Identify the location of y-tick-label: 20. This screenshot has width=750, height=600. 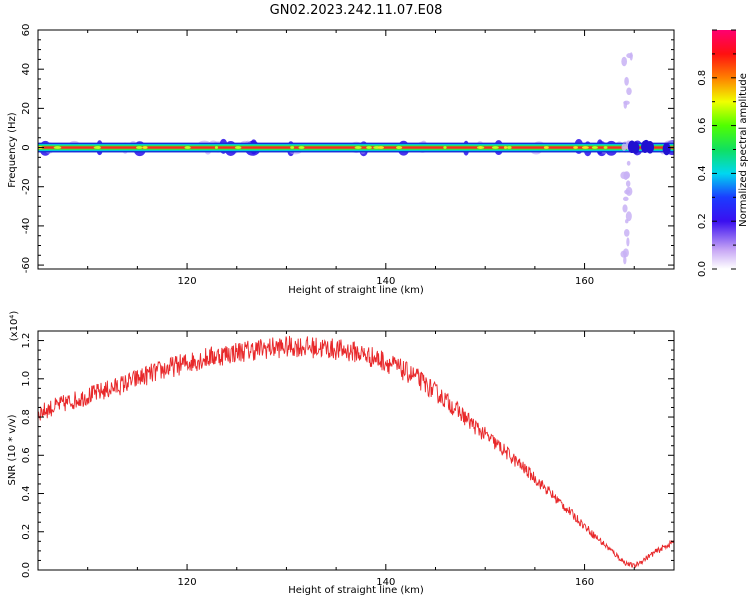
(26, 108).